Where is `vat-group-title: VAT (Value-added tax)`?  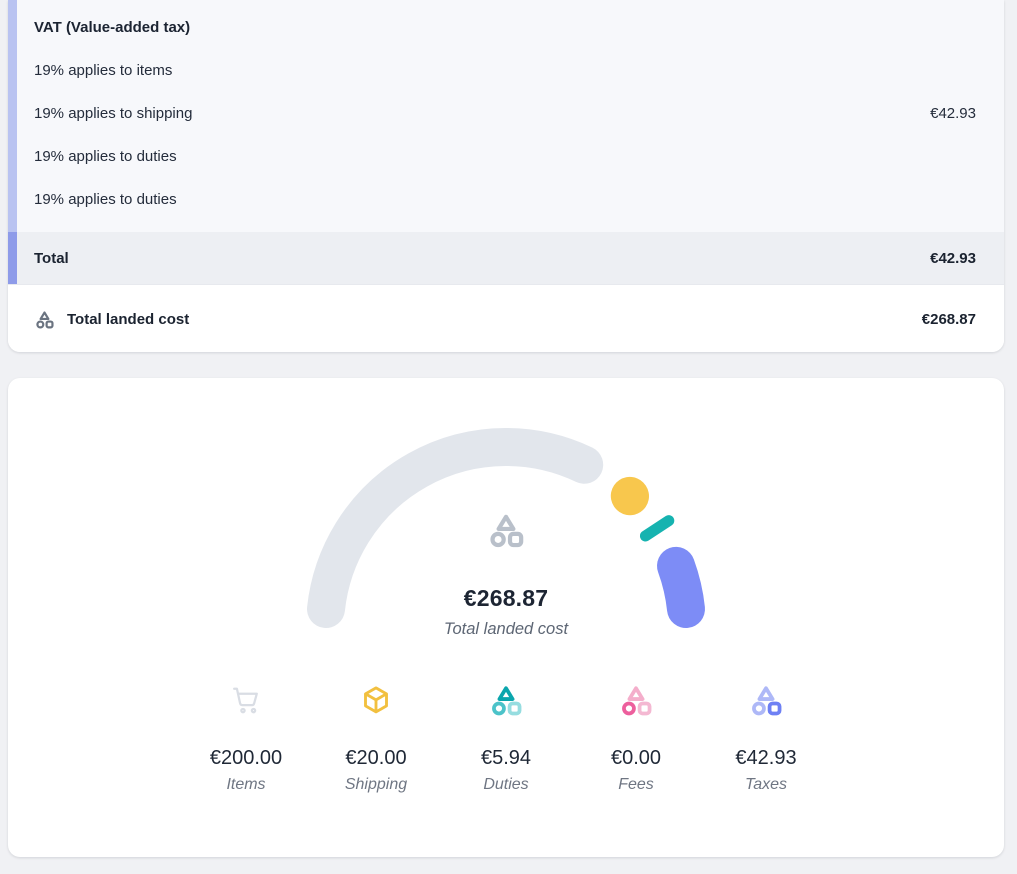
vat-group-title: VAT (Value-added tax) is located at coordinates (112, 27).